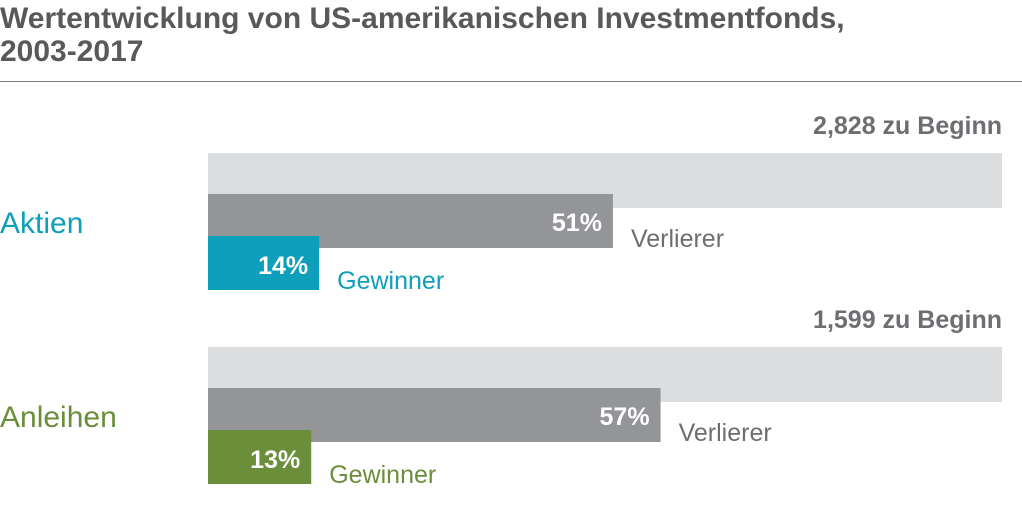 The height and width of the screenshot is (531, 1022). What do you see at coordinates (577, 223) in the screenshot?
I see `aktien-losers-value-label: 51%` at bounding box center [577, 223].